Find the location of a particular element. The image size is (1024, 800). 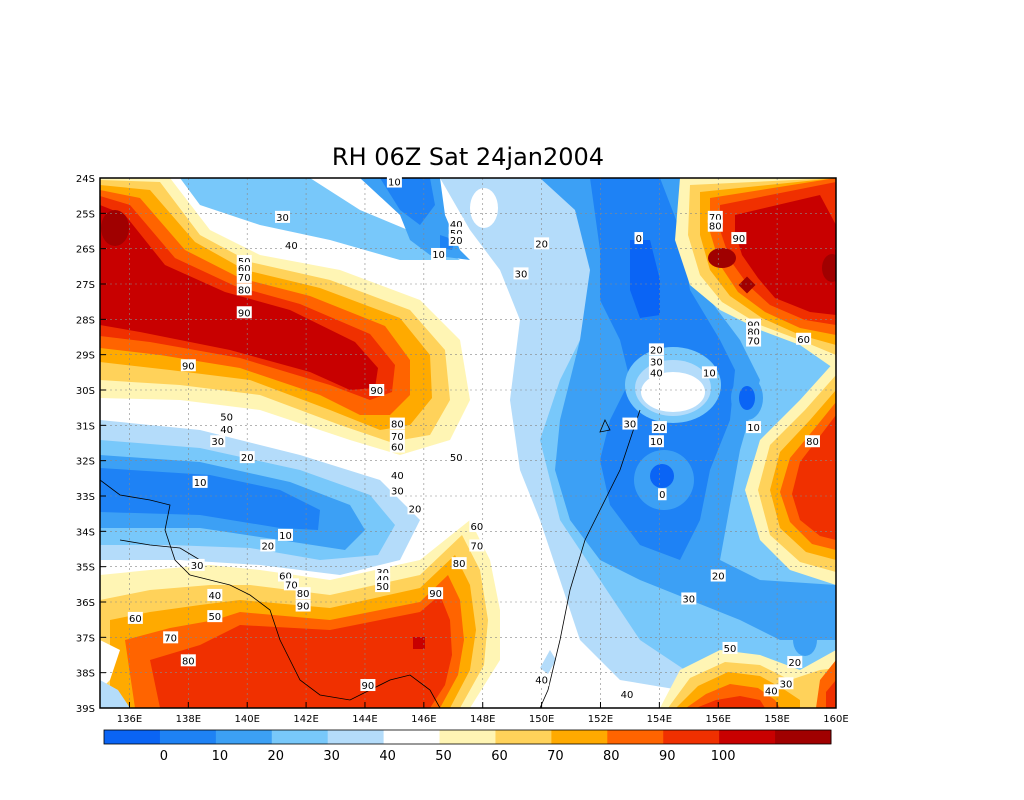

lat-tick-label: 28S is located at coordinates (85, 320).